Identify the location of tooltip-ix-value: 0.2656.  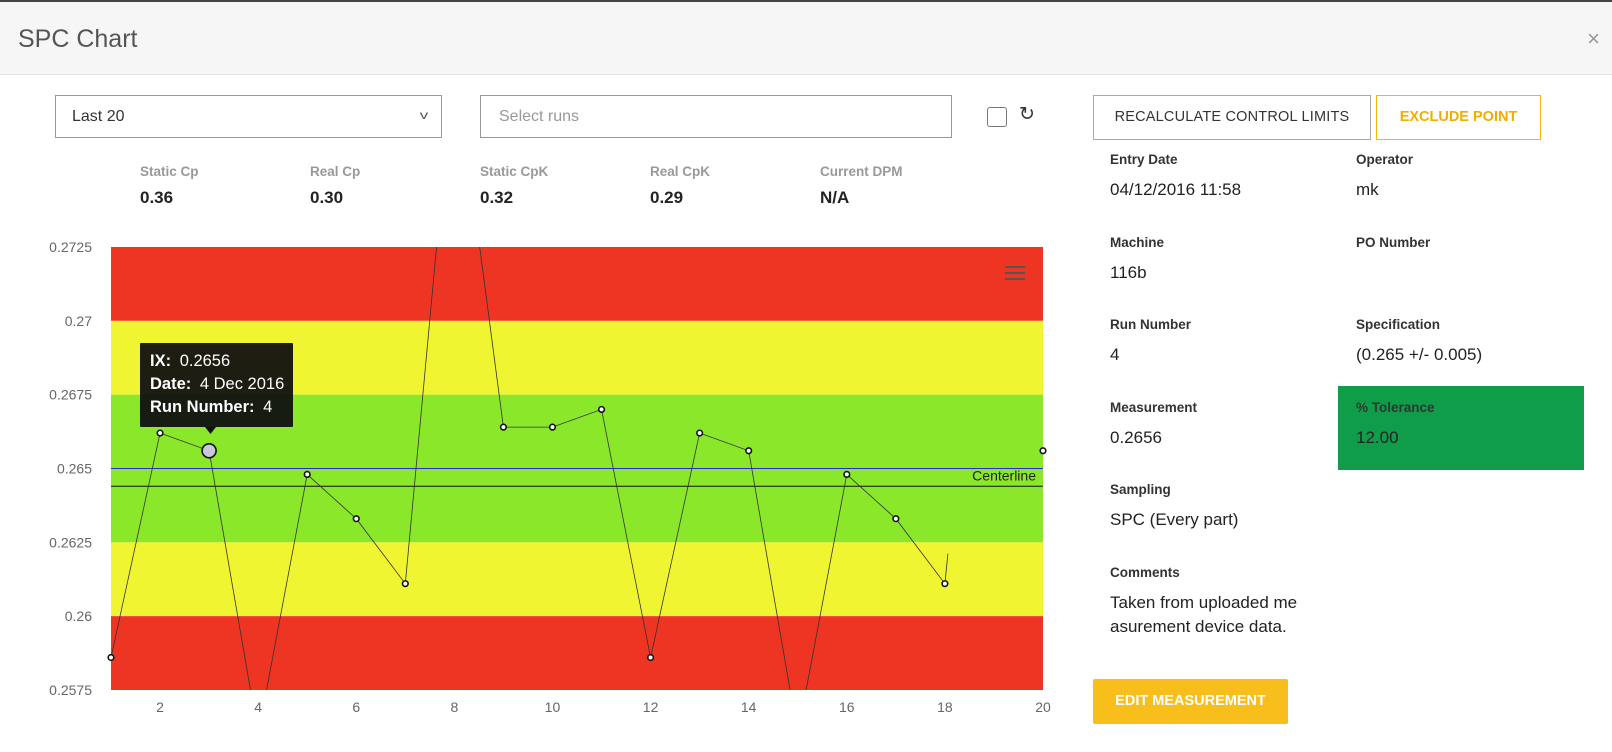
(205, 361).